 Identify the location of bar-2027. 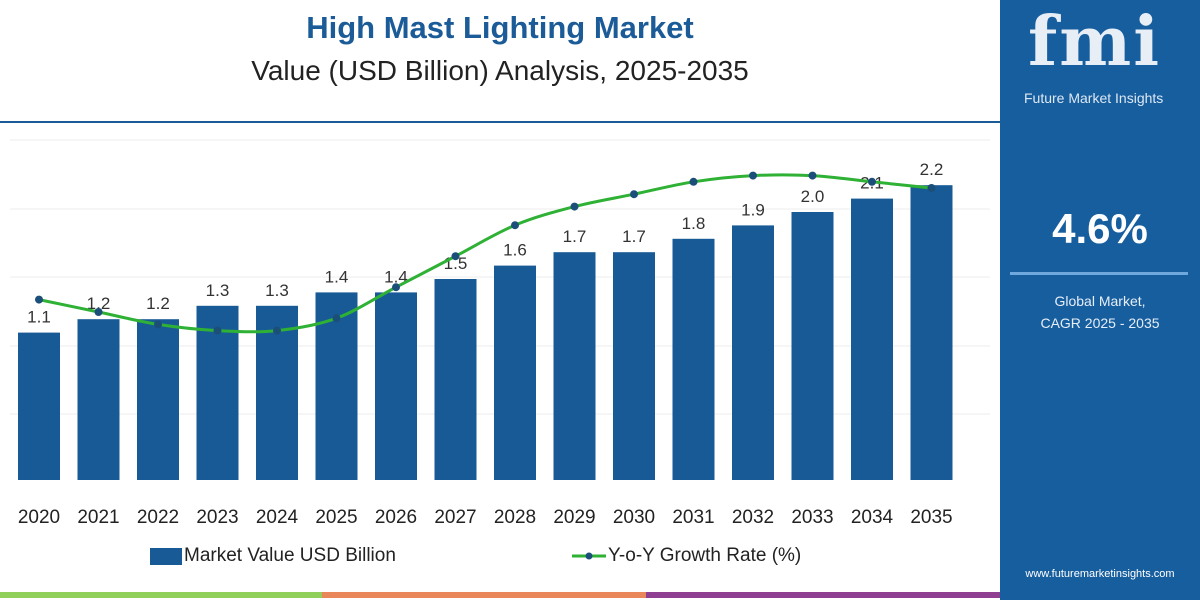
(455, 379).